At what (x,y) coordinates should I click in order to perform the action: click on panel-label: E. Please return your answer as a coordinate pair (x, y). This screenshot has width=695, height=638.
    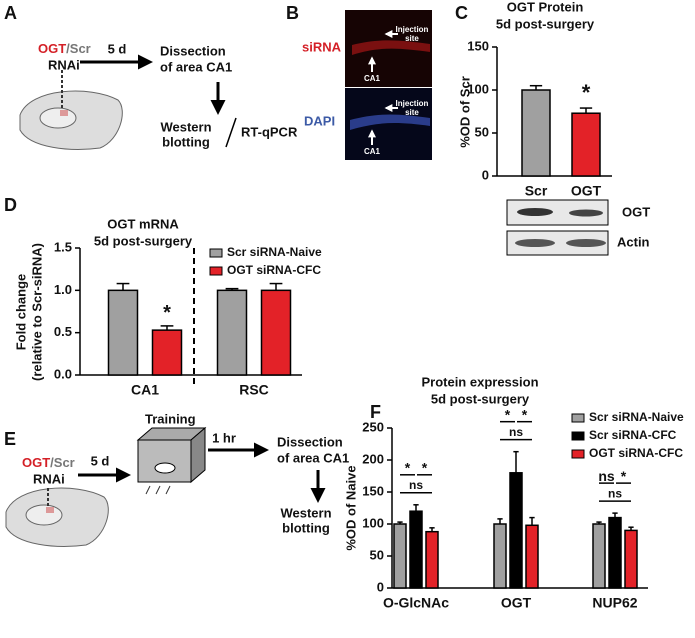
    Looking at the image, I should click on (10, 439).